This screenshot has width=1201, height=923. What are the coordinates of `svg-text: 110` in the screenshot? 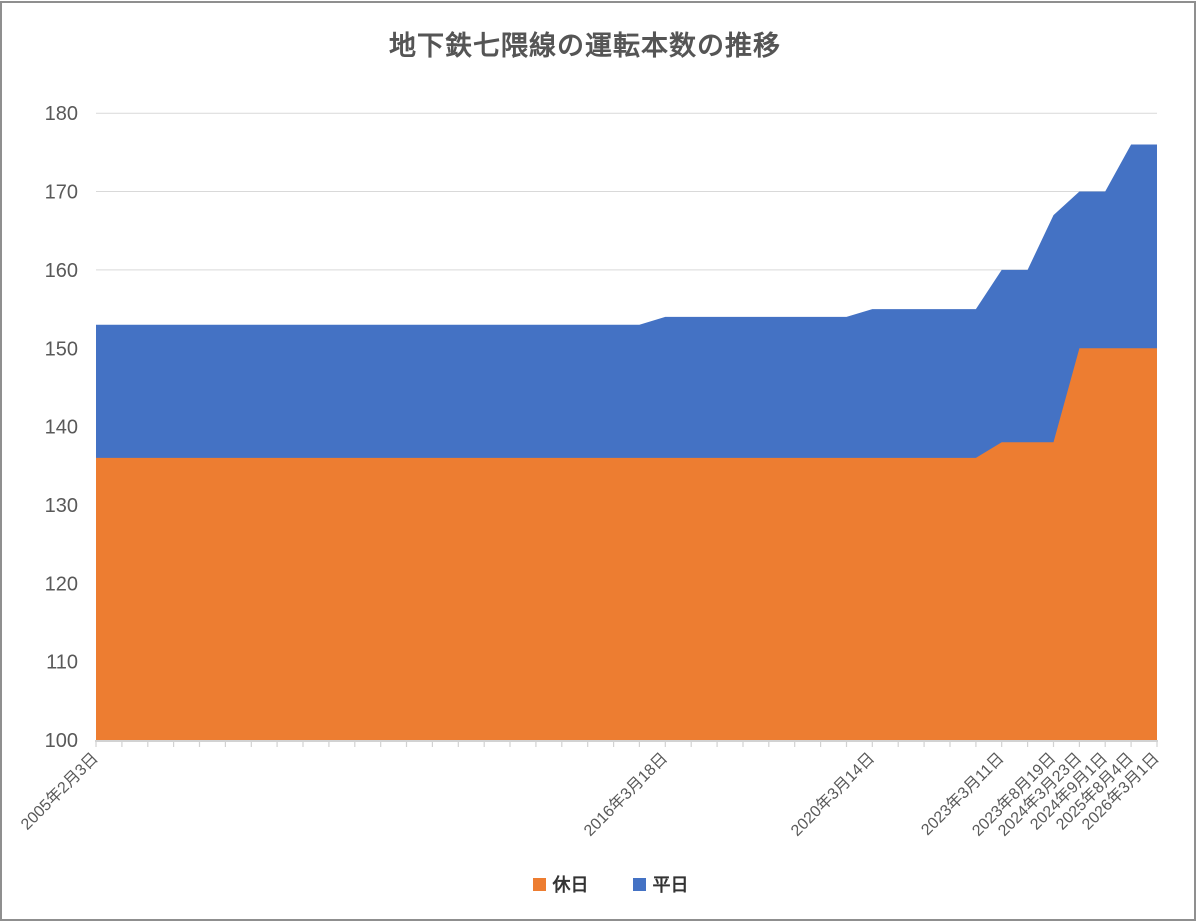 It's located at (62, 663).